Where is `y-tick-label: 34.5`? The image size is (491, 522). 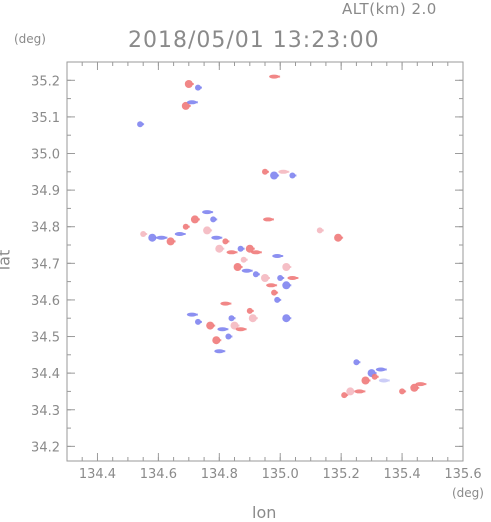 y-tick-label: 34.5 is located at coordinates (45, 338).